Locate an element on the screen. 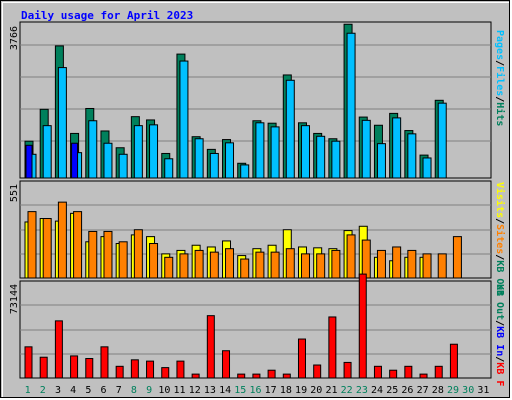 This screenshot has width=512, height=400. x-tick-label: 8 is located at coordinates (134, 390).